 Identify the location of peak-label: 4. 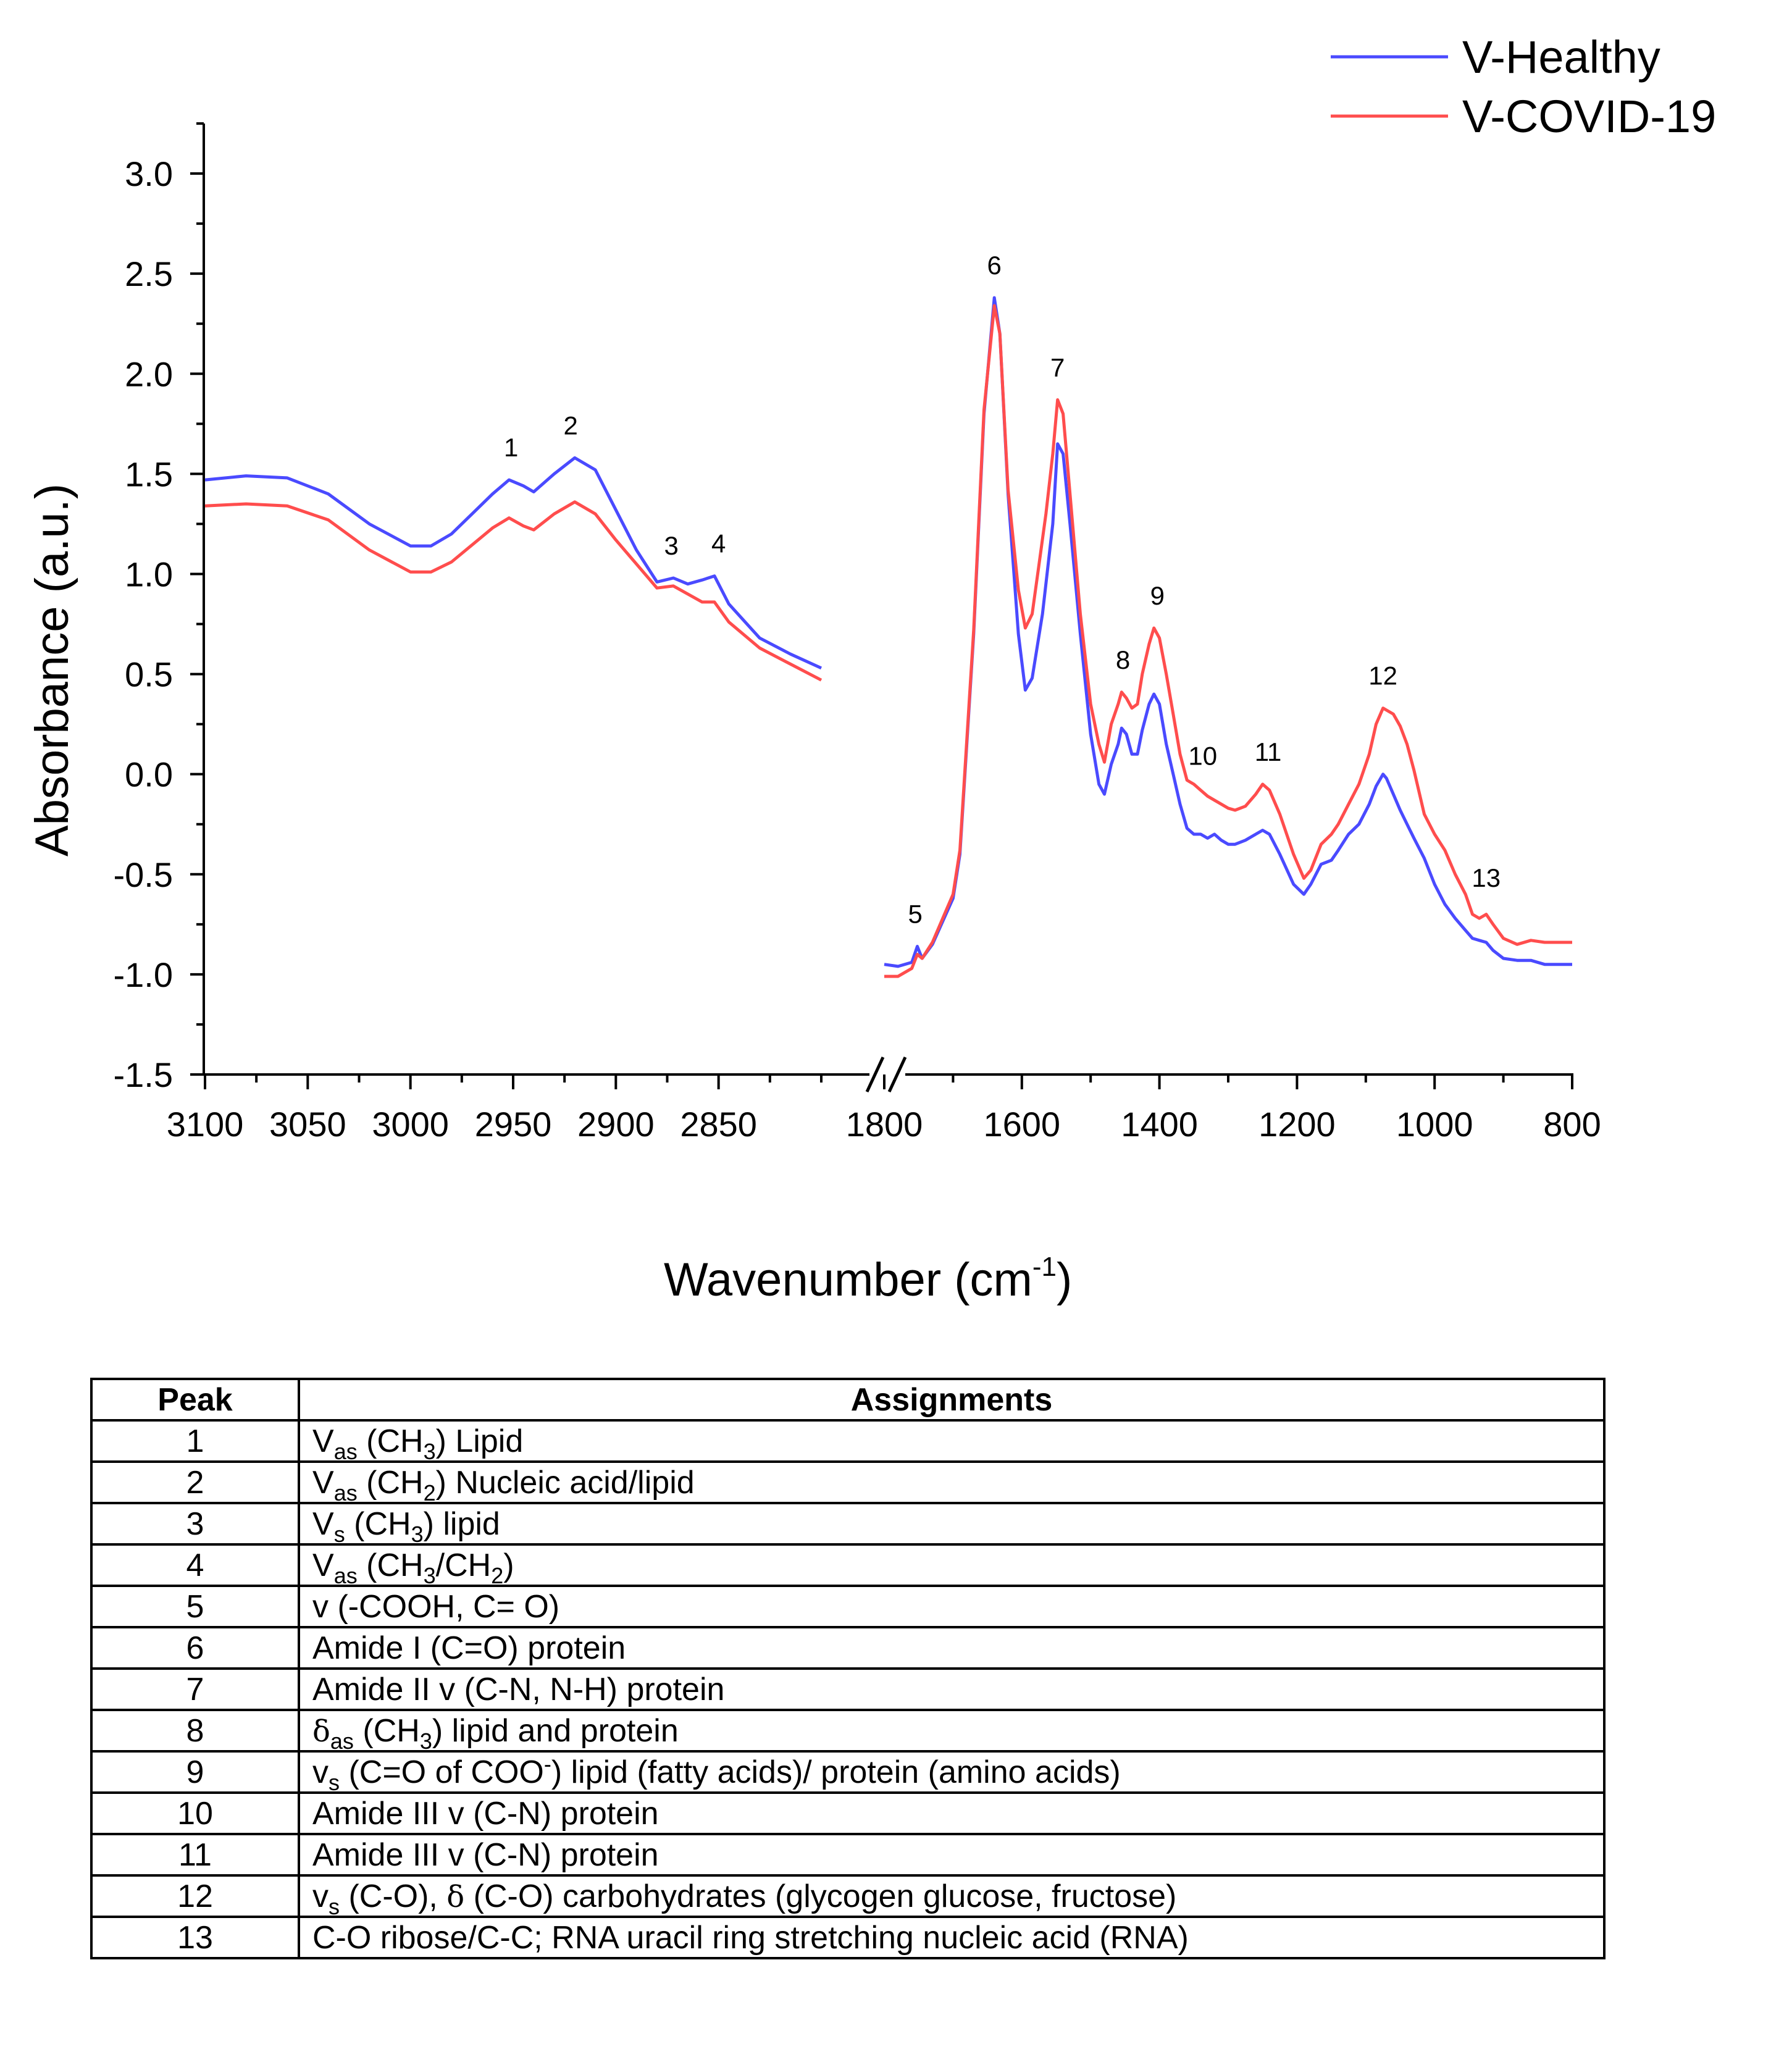
(718, 543).